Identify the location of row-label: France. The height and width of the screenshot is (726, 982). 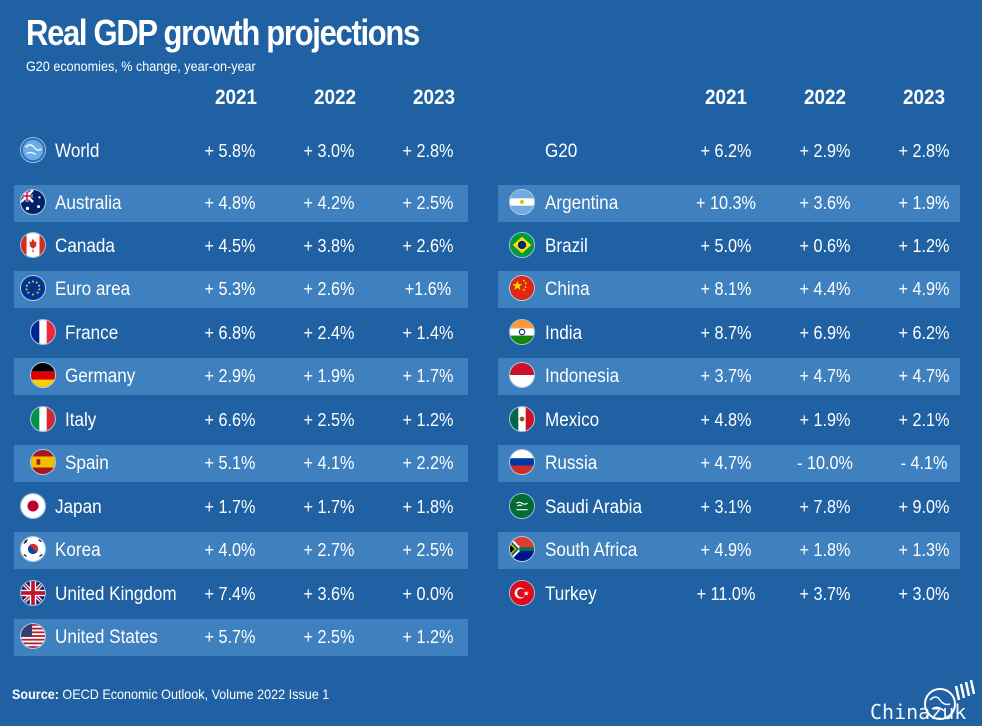
(92, 333).